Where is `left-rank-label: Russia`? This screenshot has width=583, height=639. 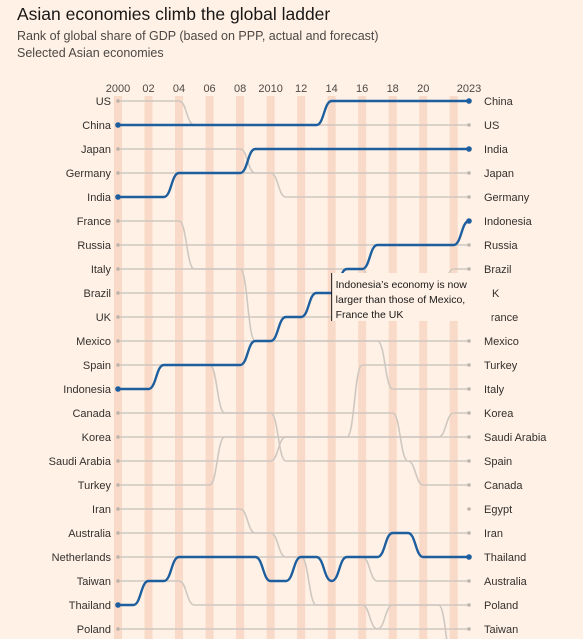
left-rank-label: Russia is located at coordinates (94, 246).